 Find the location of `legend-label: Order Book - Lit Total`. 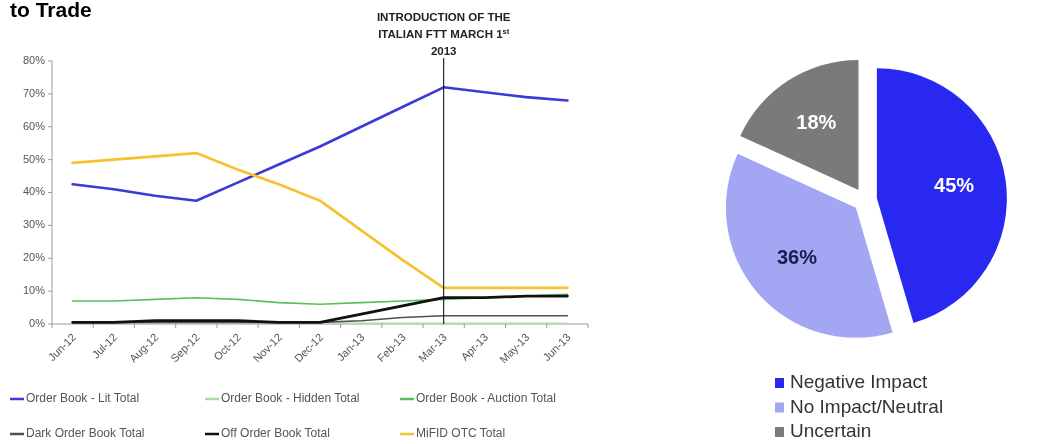

legend-label: Order Book - Lit Total is located at coordinates (83, 398).